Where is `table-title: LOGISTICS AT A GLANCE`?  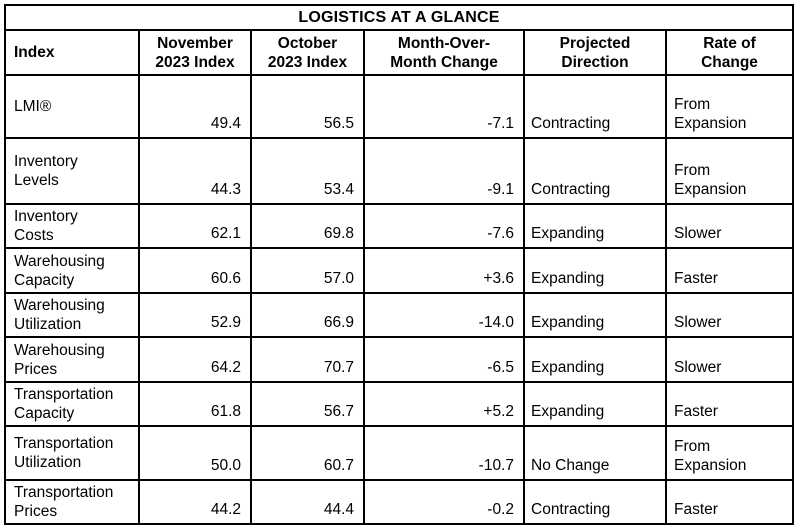
table-title: LOGISTICS AT A GLANCE is located at coordinates (399, 17).